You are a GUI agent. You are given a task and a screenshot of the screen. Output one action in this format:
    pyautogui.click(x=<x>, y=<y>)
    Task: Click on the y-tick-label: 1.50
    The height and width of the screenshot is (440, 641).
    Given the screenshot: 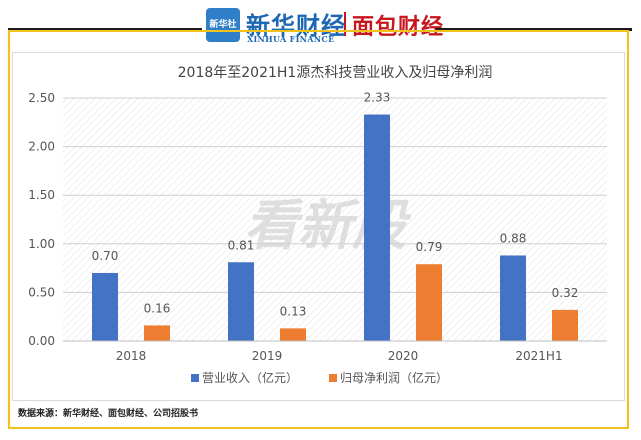 What is the action you would take?
    pyautogui.click(x=41, y=195)
    